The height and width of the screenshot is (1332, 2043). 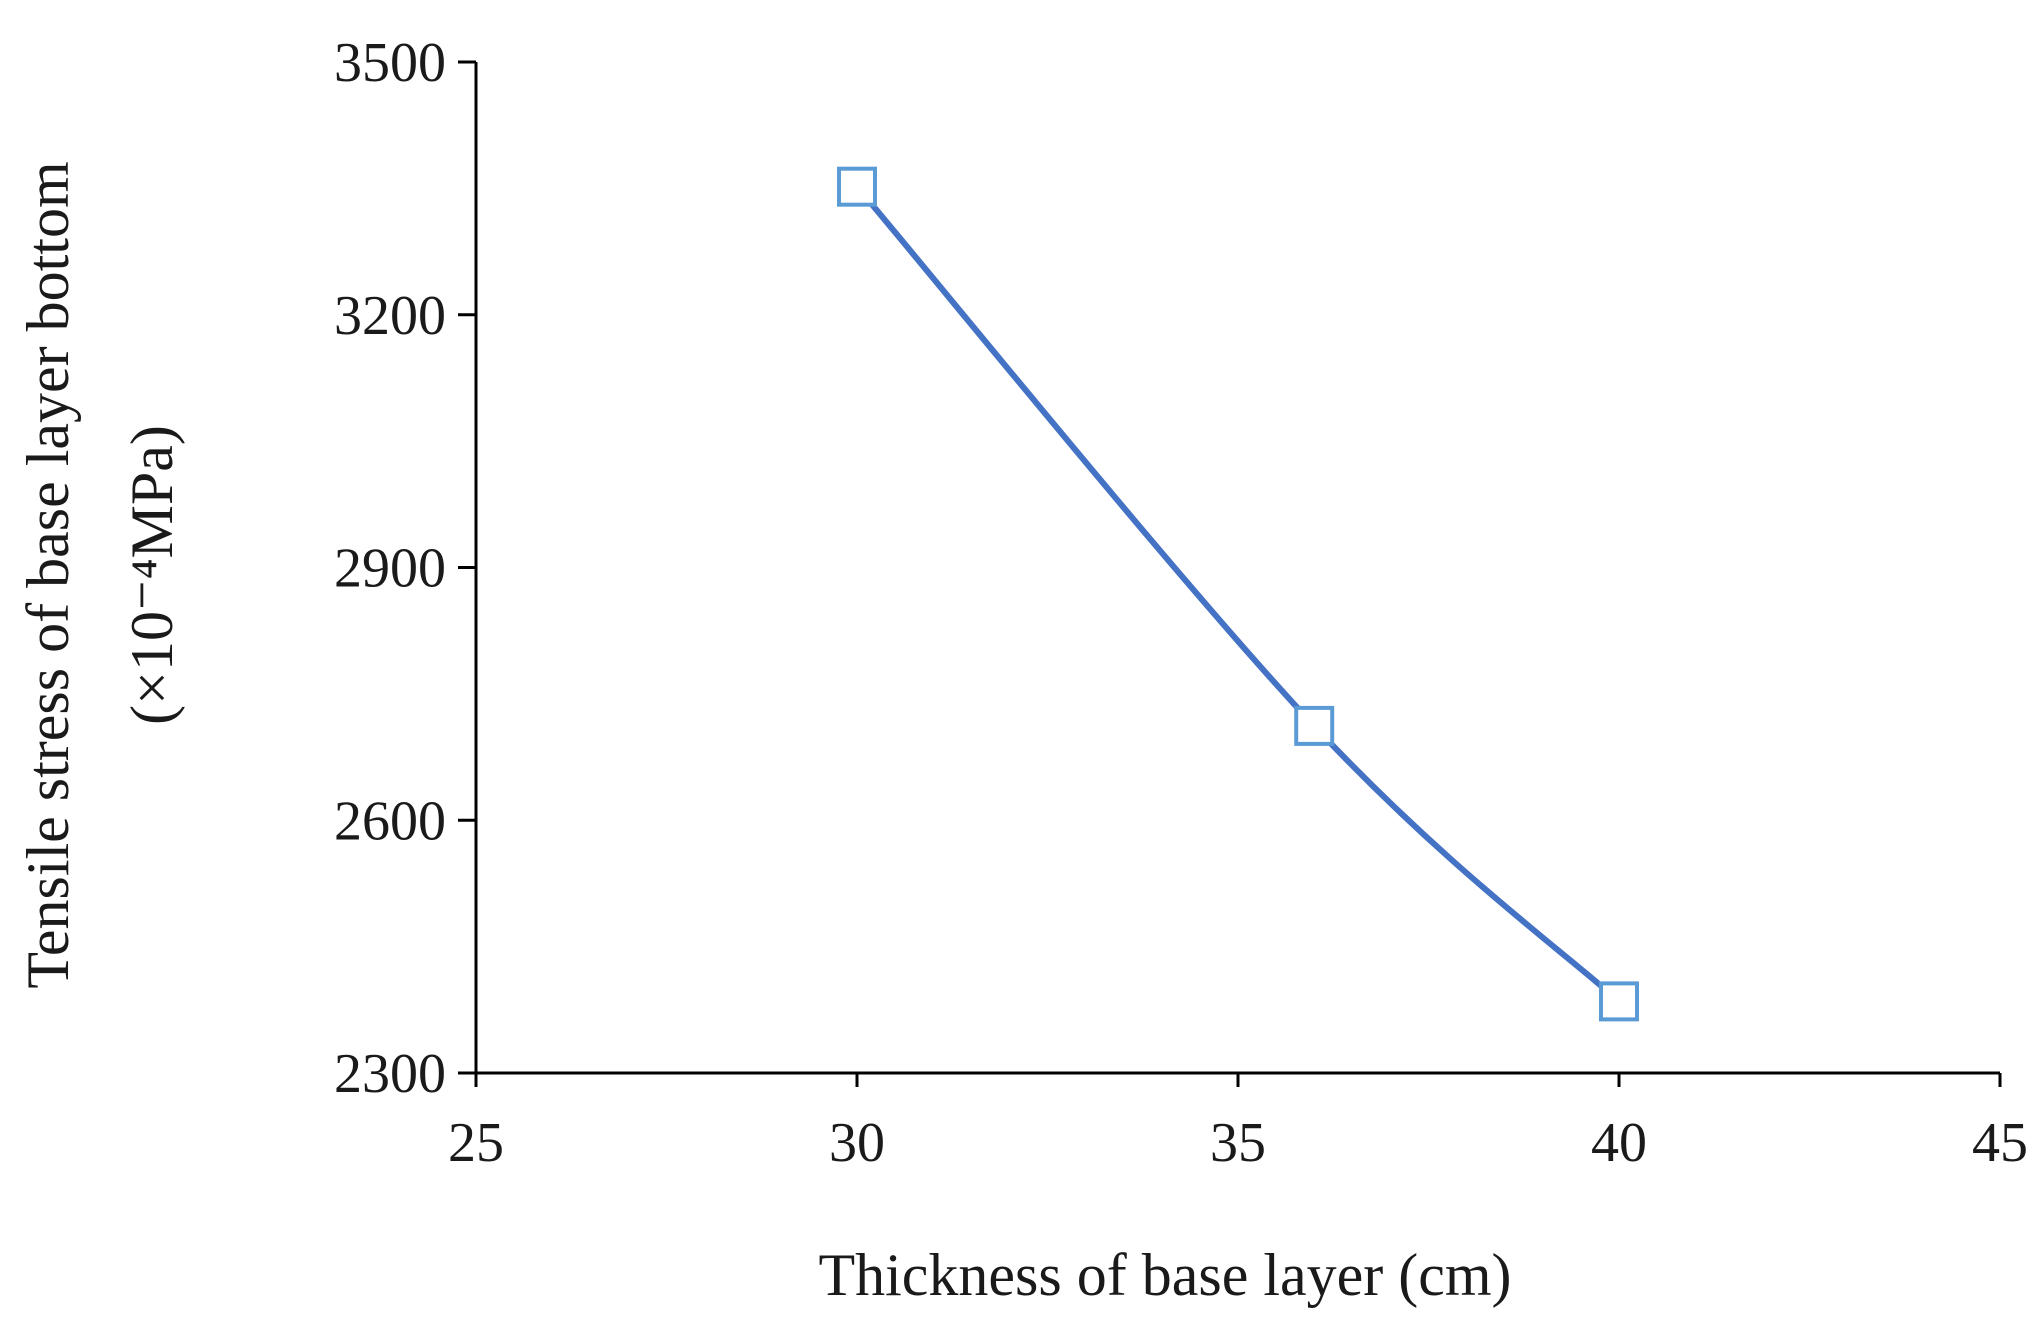 What do you see at coordinates (152, 575) in the screenshot?
I see `y-axis-title-line2: (×10⁻⁴MPa)` at bounding box center [152, 575].